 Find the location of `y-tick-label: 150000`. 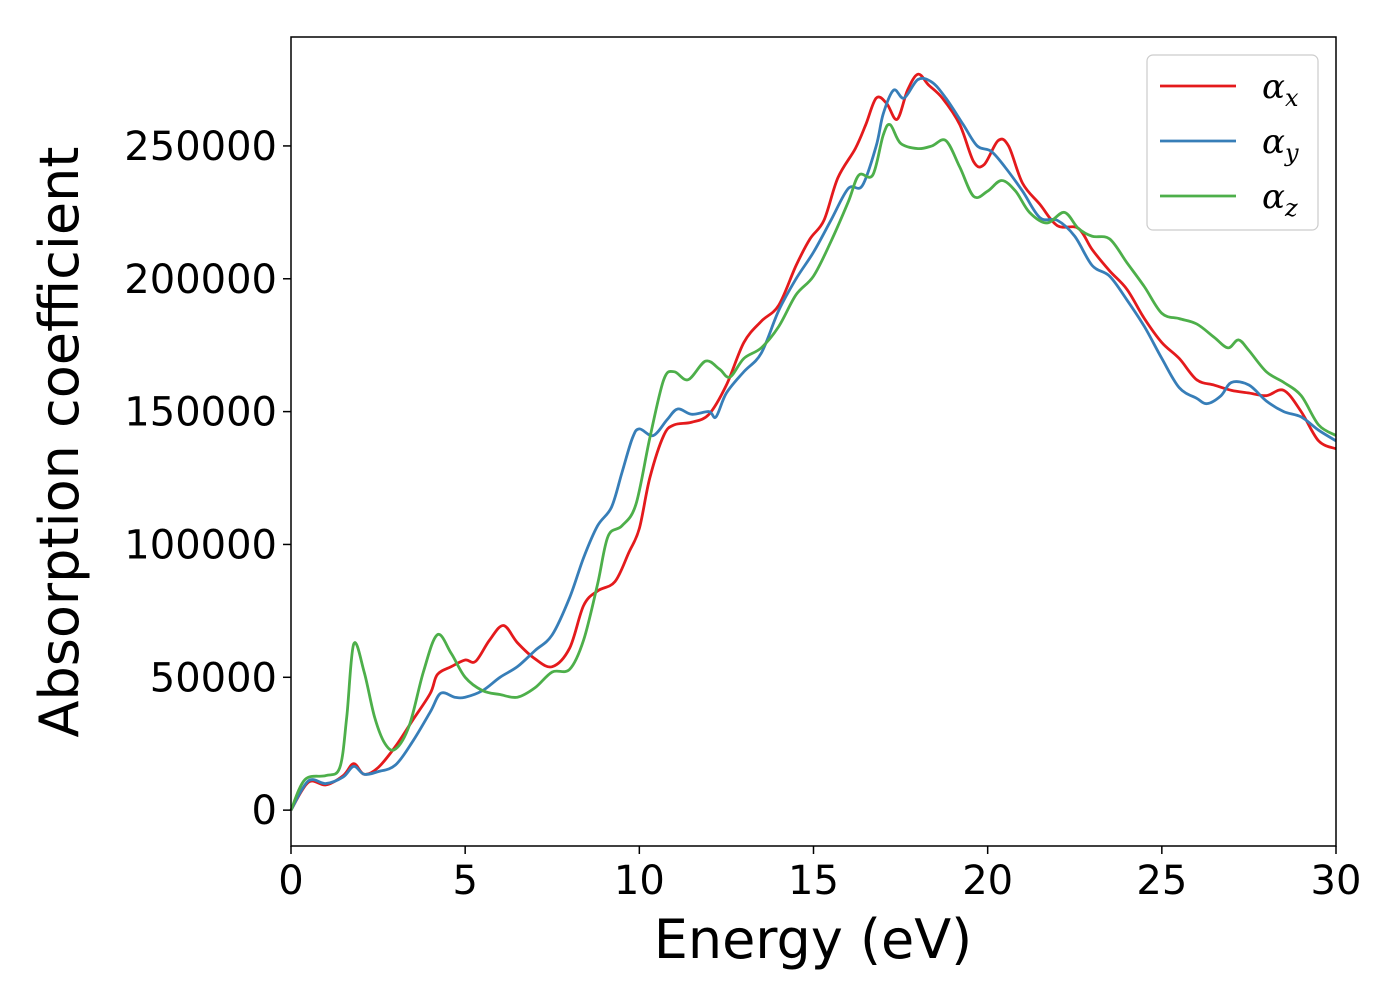

y-tick-label: 150000 is located at coordinates (200, 413).